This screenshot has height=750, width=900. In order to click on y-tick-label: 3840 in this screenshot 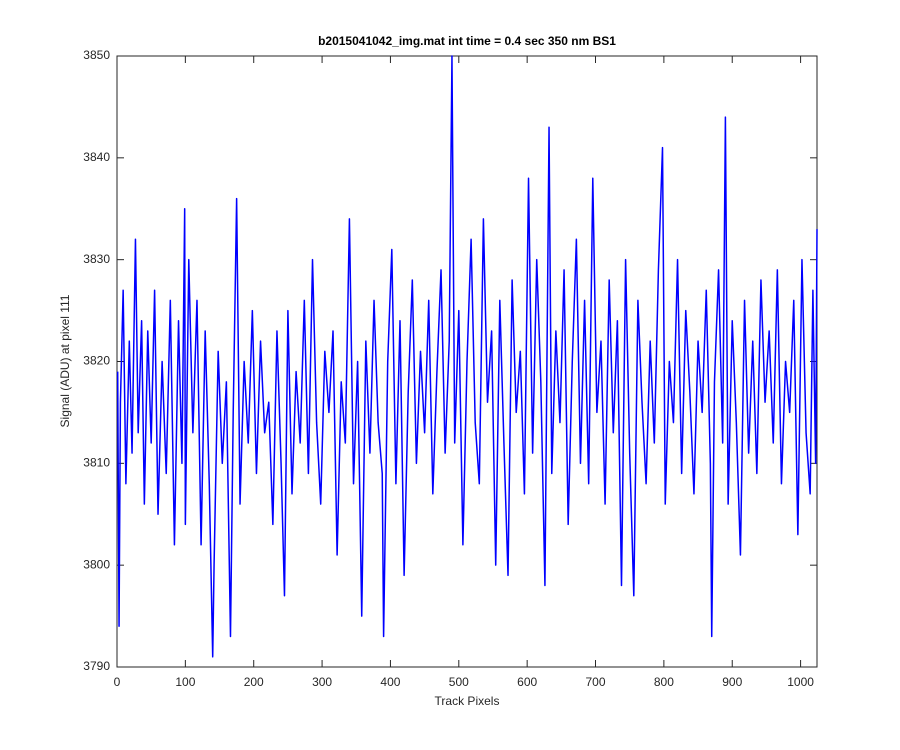, I will do `click(96, 157)`.